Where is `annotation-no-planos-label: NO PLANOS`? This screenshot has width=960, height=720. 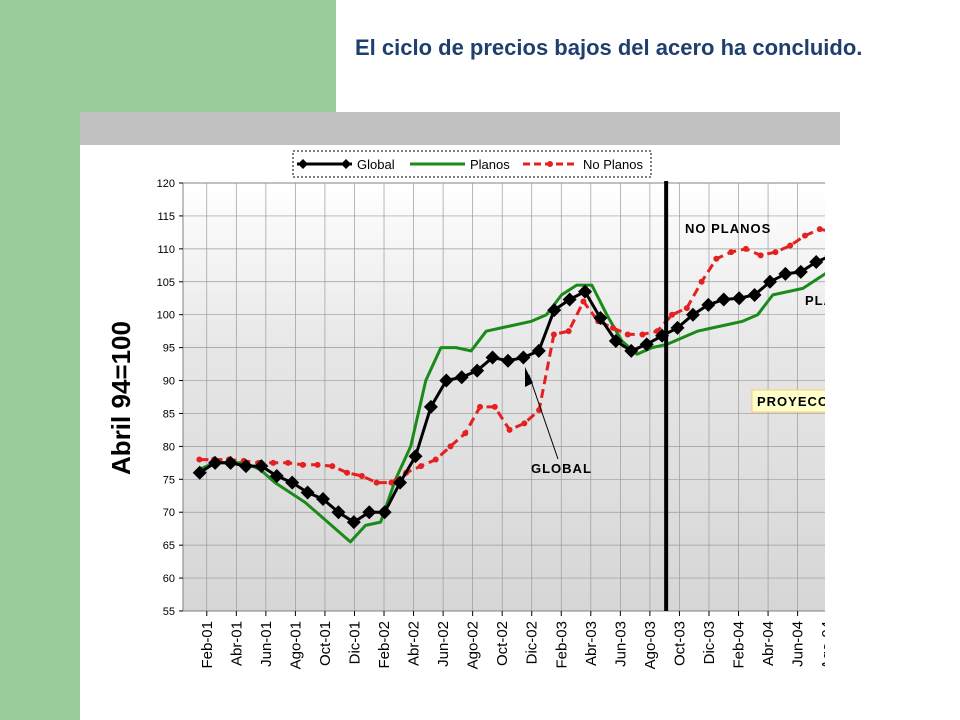 annotation-no-planos-label: NO PLANOS is located at coordinates (728, 228).